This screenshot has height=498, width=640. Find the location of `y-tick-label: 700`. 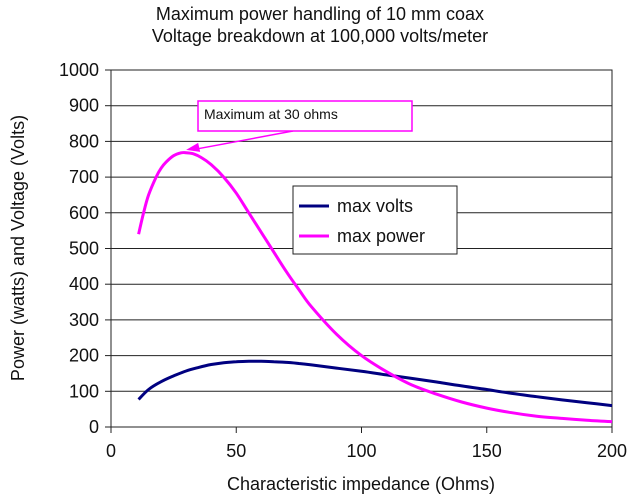

y-tick-label: 700 is located at coordinates (84, 177).